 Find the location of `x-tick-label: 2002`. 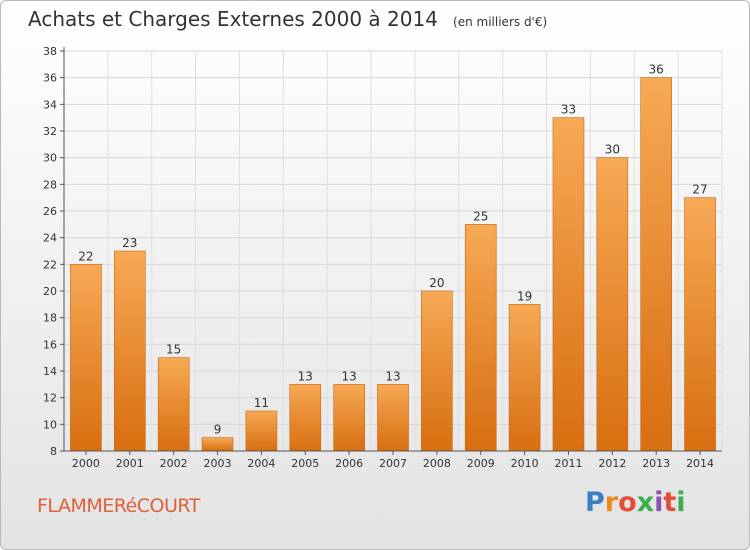

x-tick-label: 2002 is located at coordinates (174, 463).